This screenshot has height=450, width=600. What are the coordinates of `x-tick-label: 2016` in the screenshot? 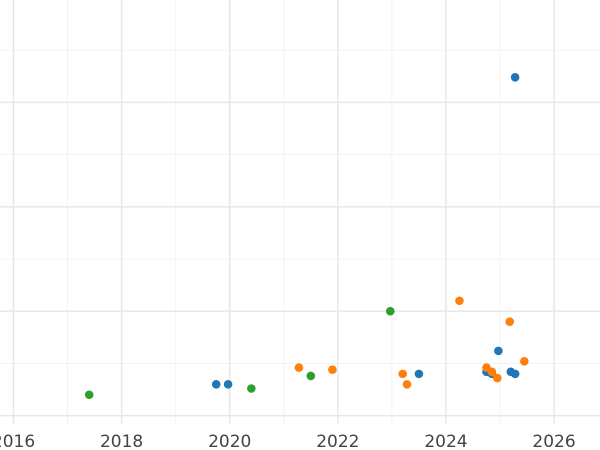 It's located at (17, 441).